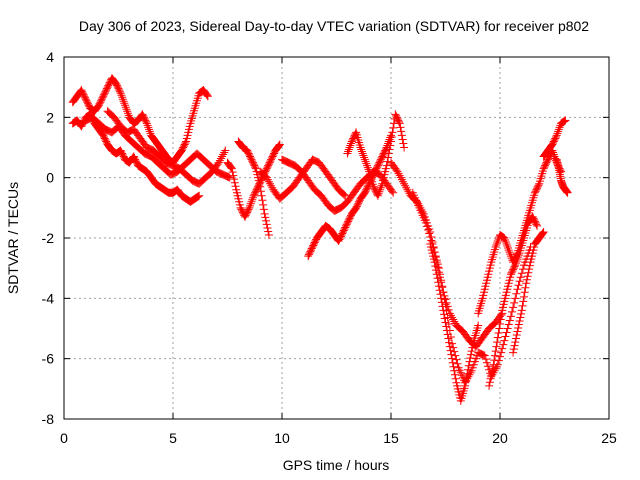  Describe the element at coordinates (282, 438) in the screenshot. I see `x-tick-label: 10` at that location.